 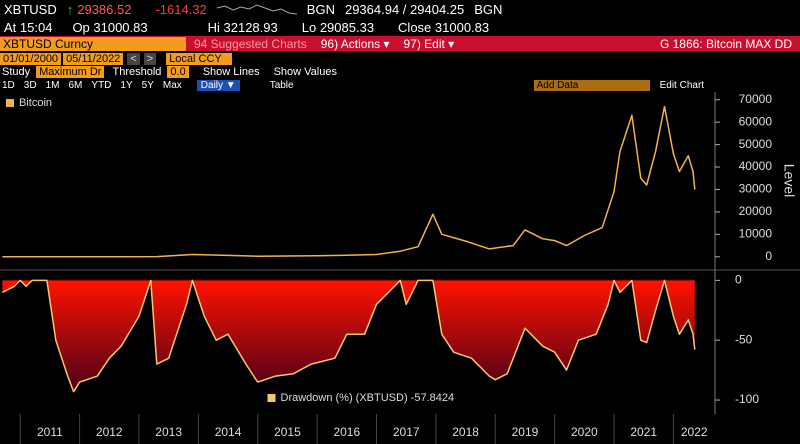 What do you see at coordinates (368, 398) in the screenshot?
I see `legend-label: Drawdown (%) (XBTUSD) -57.8424` at bounding box center [368, 398].